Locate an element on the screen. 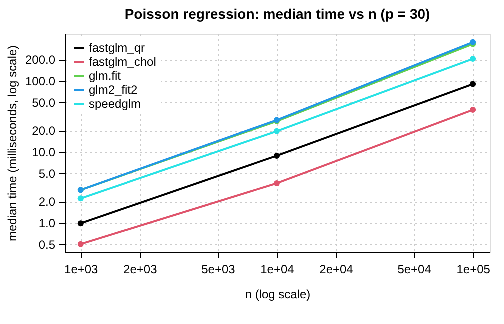 The image size is (504, 324). x-tick-label: 1e+04 is located at coordinates (277, 269).